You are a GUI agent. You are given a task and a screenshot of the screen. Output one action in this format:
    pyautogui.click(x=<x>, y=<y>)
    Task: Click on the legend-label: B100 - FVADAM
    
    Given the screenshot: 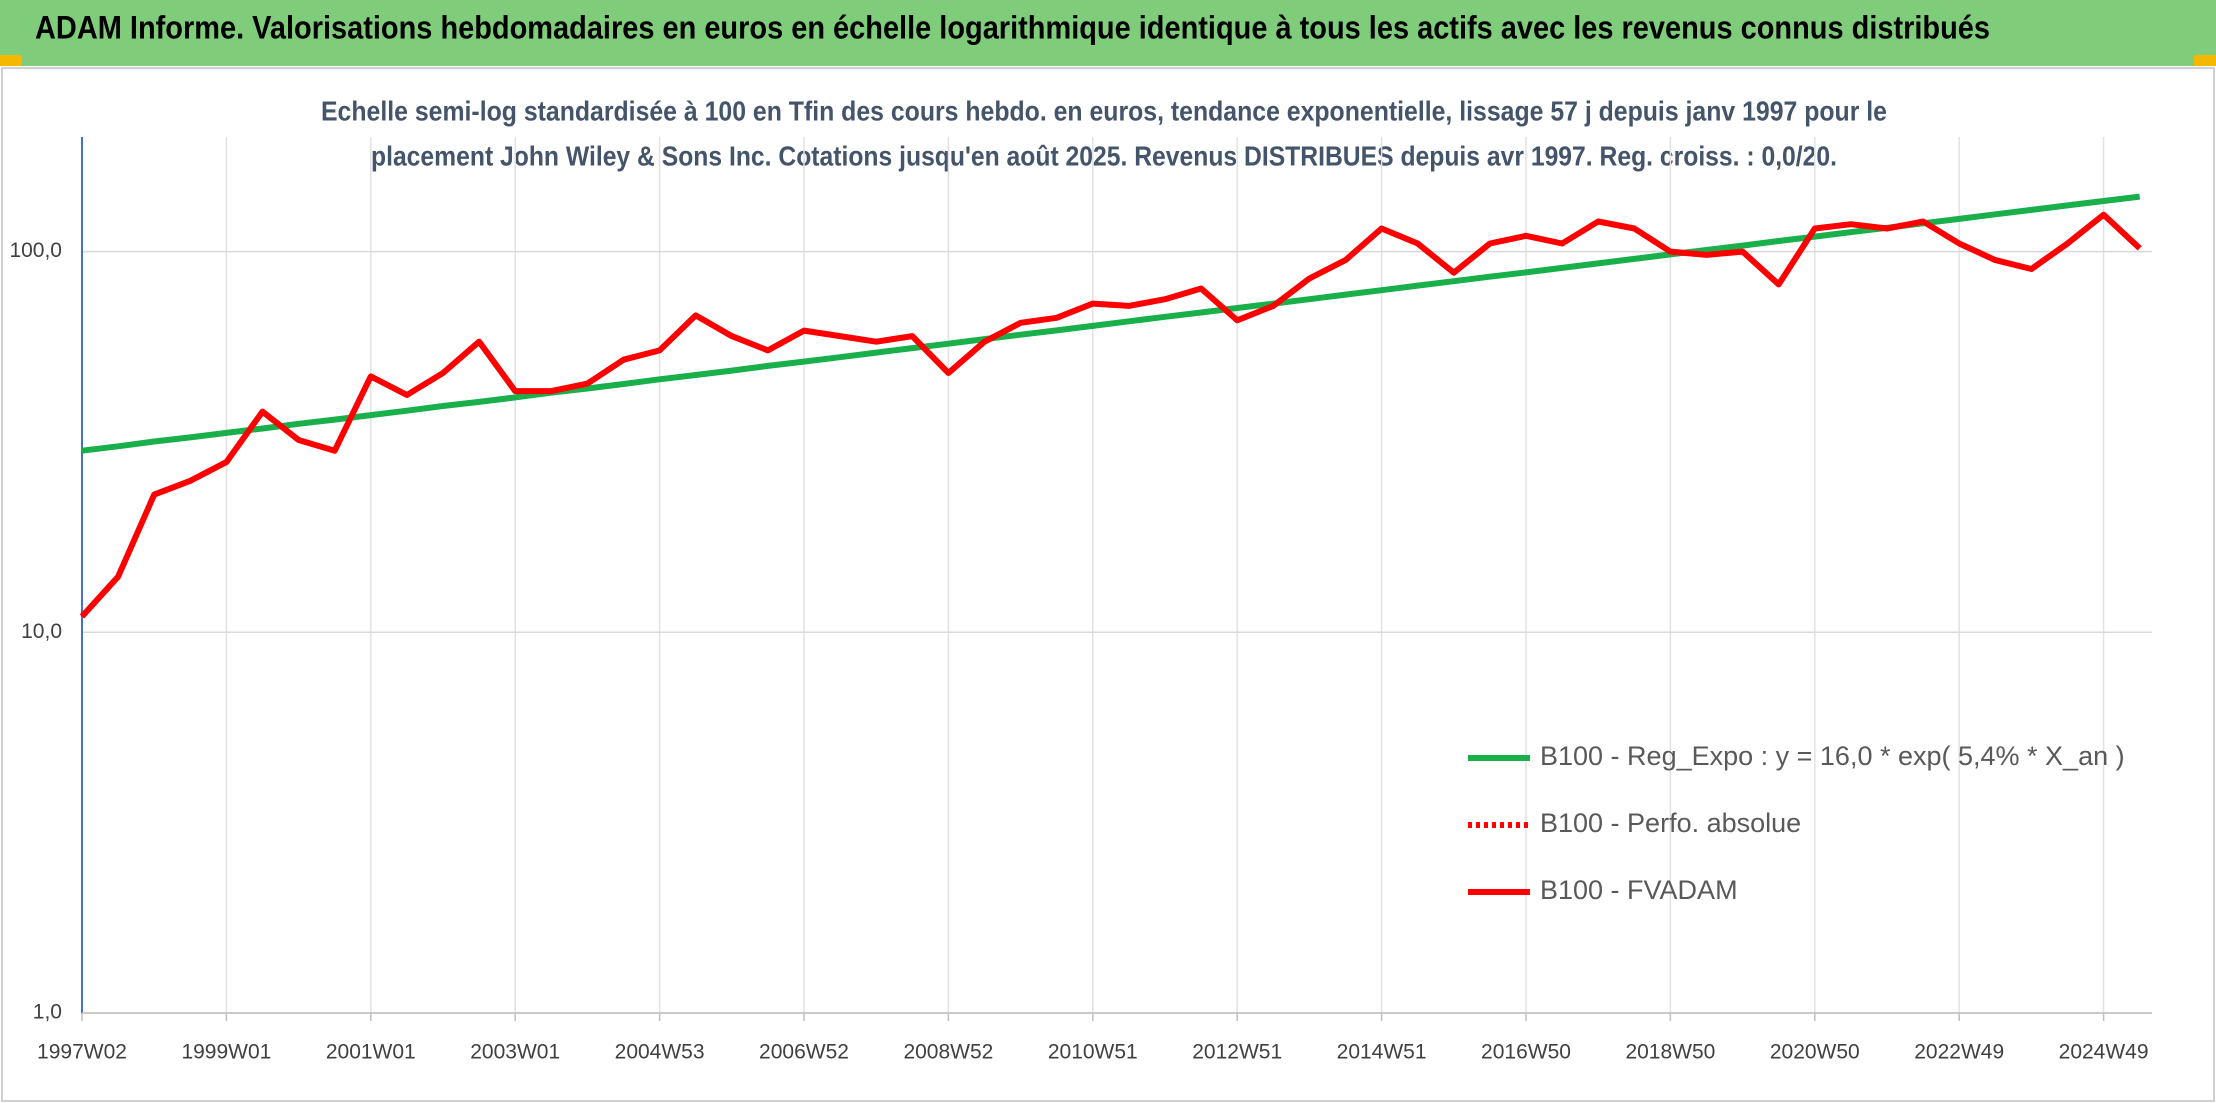 What is the action you would take?
    pyautogui.click(x=1639, y=890)
    